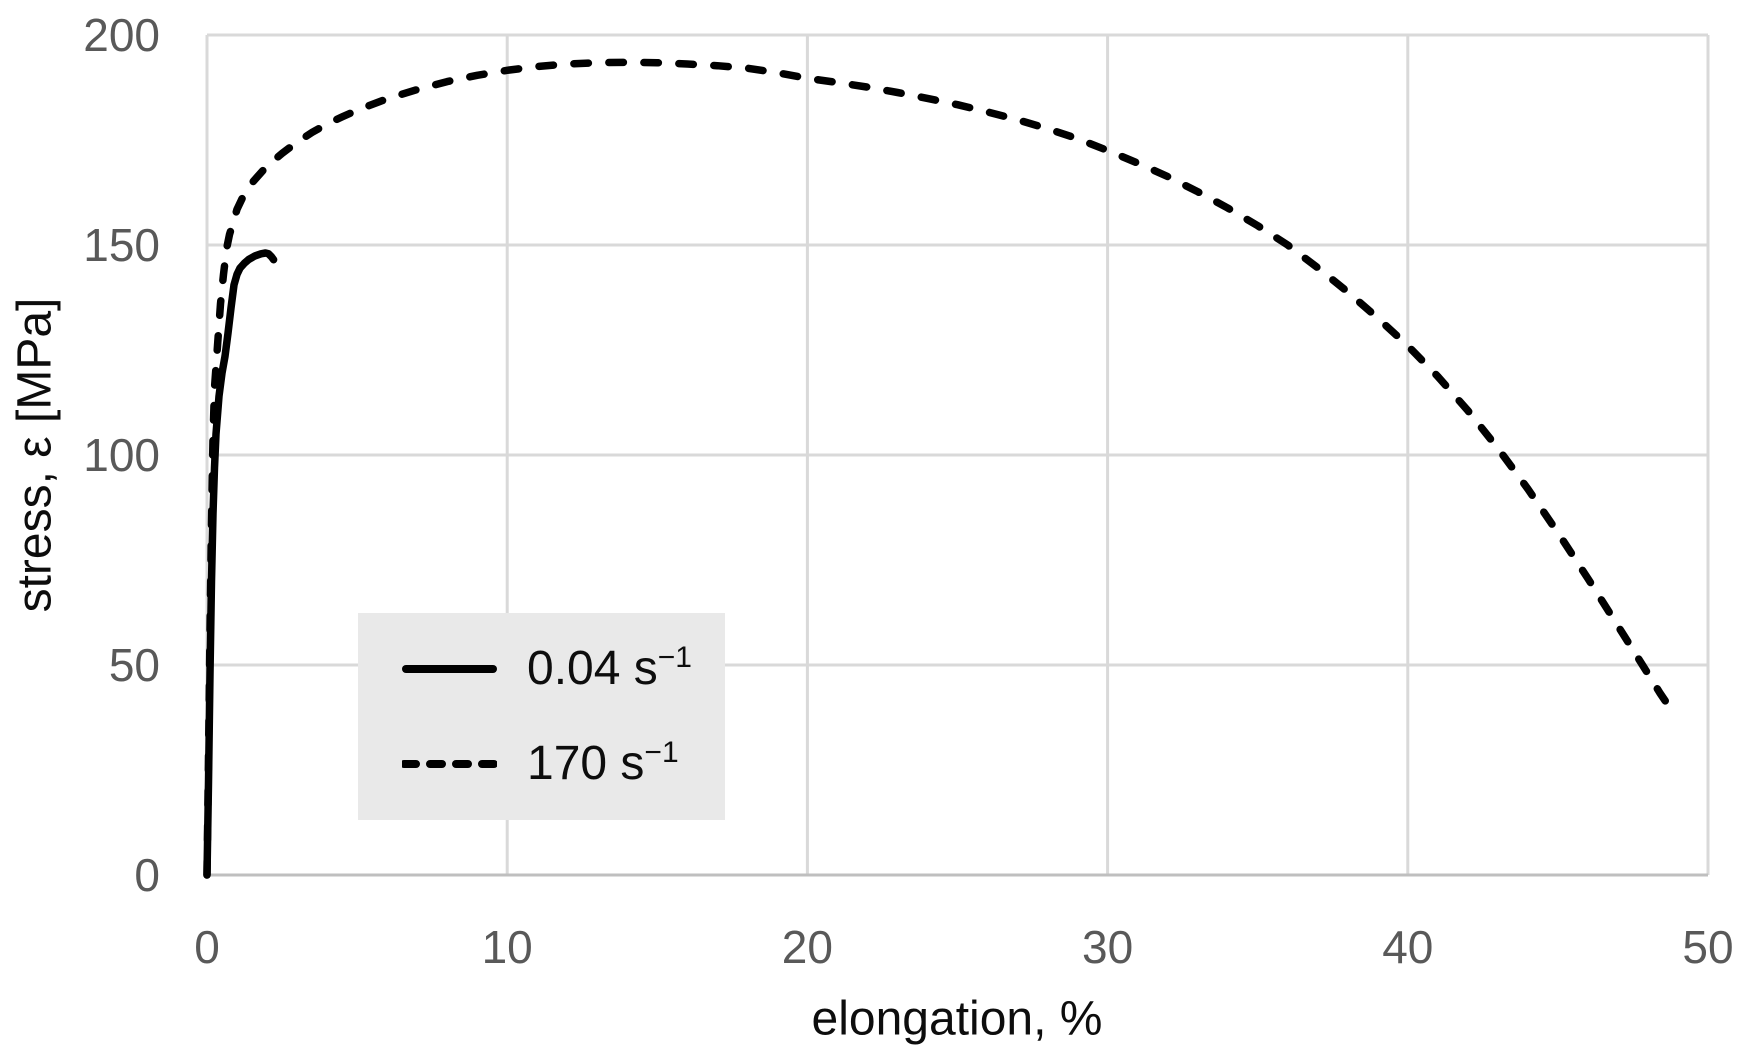 This screenshot has height=1059, width=1749. I want to click on y-tick-label-150: 150, so click(121, 245).